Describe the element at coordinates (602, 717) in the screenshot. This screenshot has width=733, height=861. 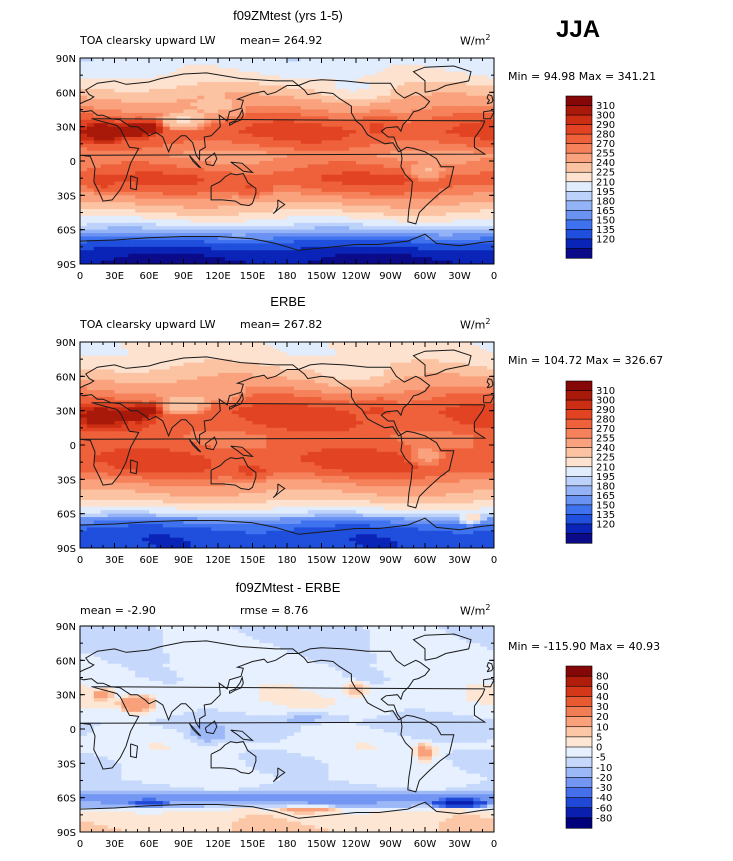
I see `colorbar-label: 20` at that location.